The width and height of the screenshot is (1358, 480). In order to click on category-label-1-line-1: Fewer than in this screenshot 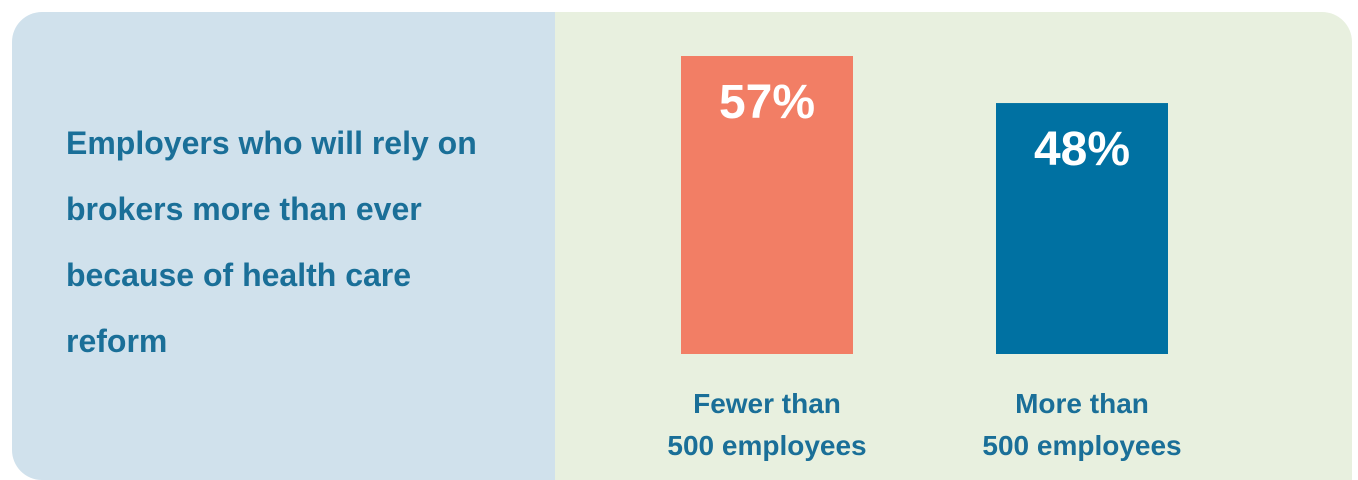, I will do `click(767, 403)`.